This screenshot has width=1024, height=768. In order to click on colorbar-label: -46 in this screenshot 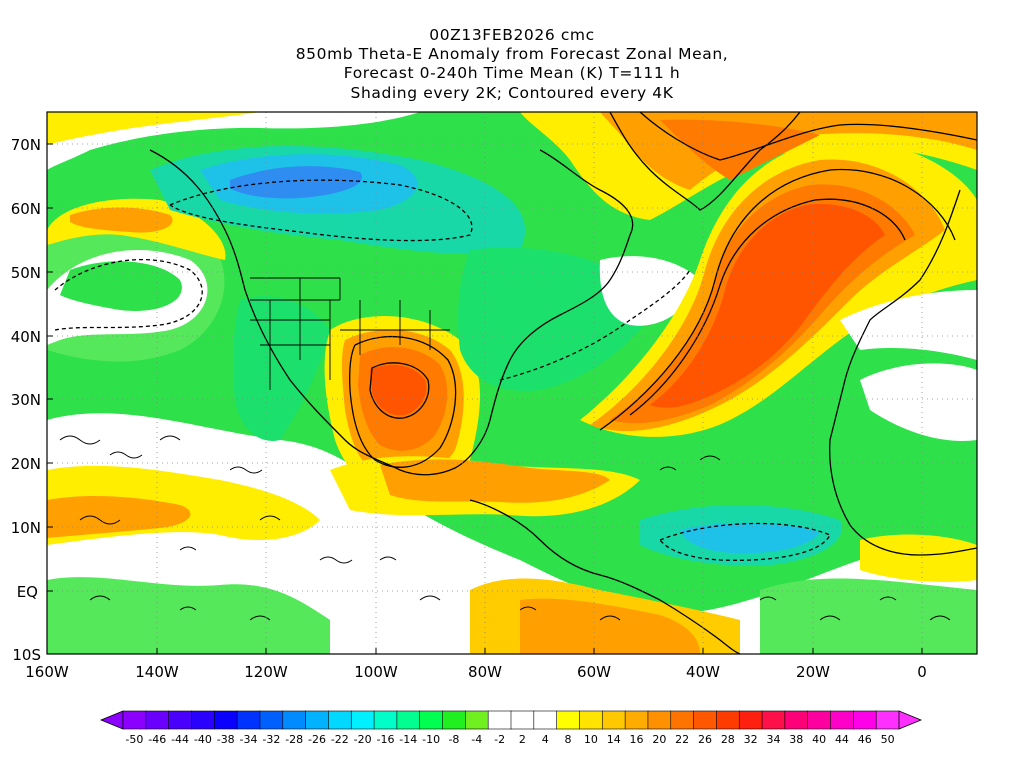, I will do `click(157, 739)`.